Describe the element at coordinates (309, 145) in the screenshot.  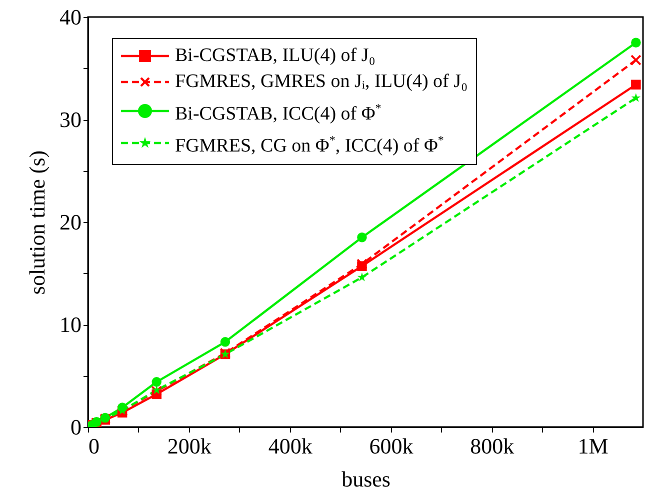
I see `legend-label: FGMRES, CG on Φ$^{*}$, ICC(4) of Φ$^{*}$` at that location.